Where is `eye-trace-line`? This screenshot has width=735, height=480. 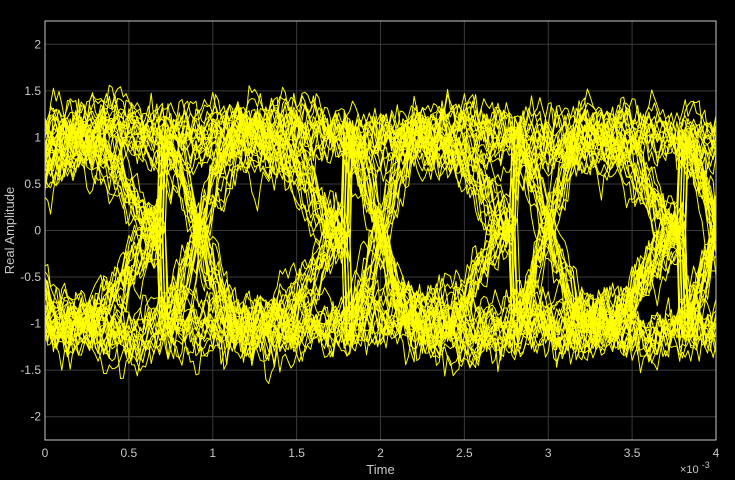 eye-trace-line is located at coordinates (380, 331).